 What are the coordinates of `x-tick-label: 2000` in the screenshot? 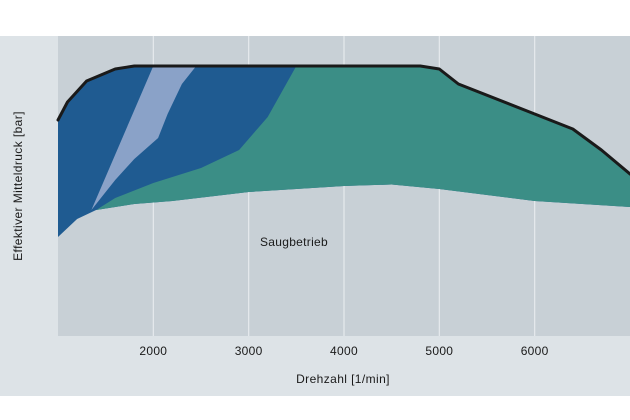 It's located at (153, 351).